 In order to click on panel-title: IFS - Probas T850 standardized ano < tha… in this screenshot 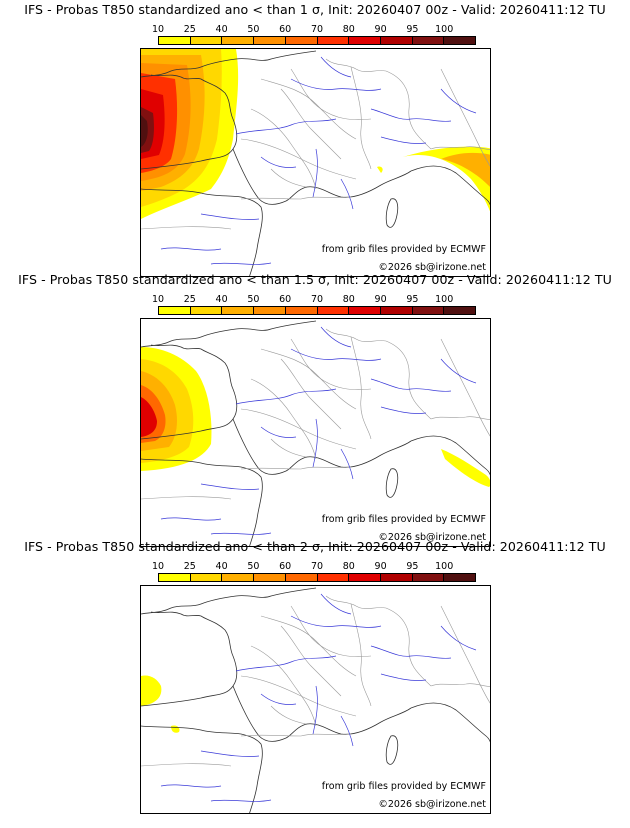, I will do `click(315, 9)`.